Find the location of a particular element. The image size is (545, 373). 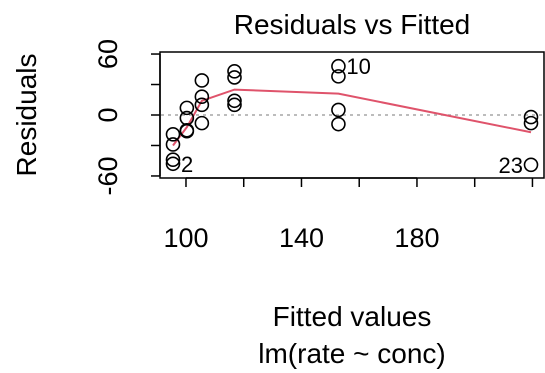

x-axis-label: Fitted values is located at coordinates (352, 316).